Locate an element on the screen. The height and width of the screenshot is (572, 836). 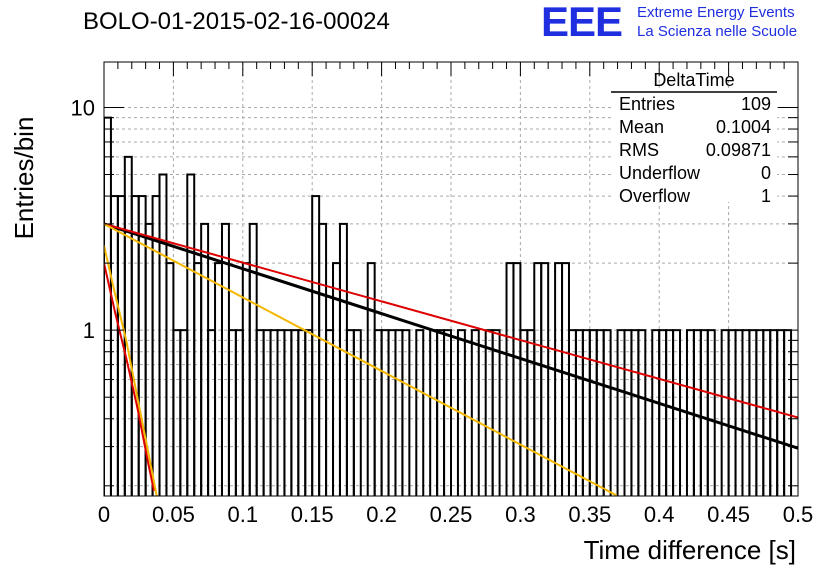
stats-row-value: 1 is located at coordinates (766, 196).